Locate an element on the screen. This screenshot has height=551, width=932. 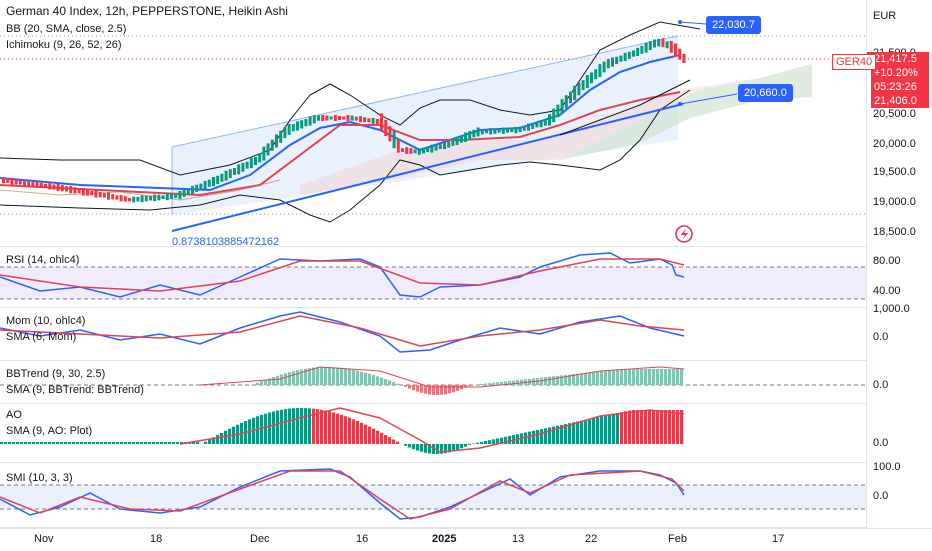
bbtrend-label: BBTrend (9, 30, 2.5) is located at coordinates (55, 374).